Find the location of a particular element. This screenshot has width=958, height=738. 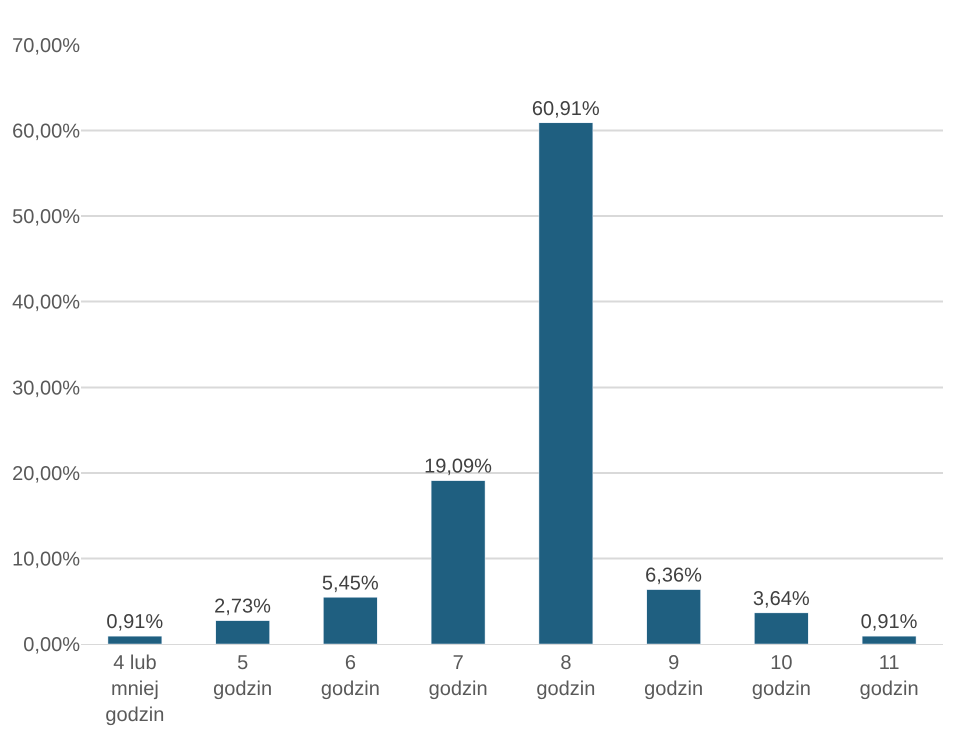

x-tick-label: 5 godzin is located at coordinates (242, 676).